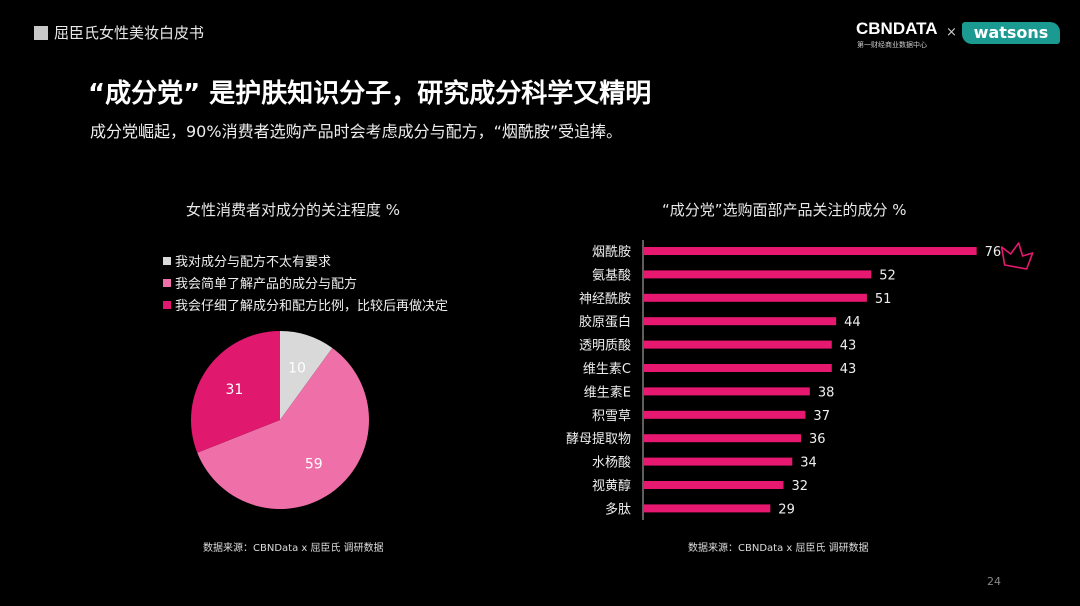 The image size is (1080, 606). I want to click on bar-data-label: 32, so click(799, 486).